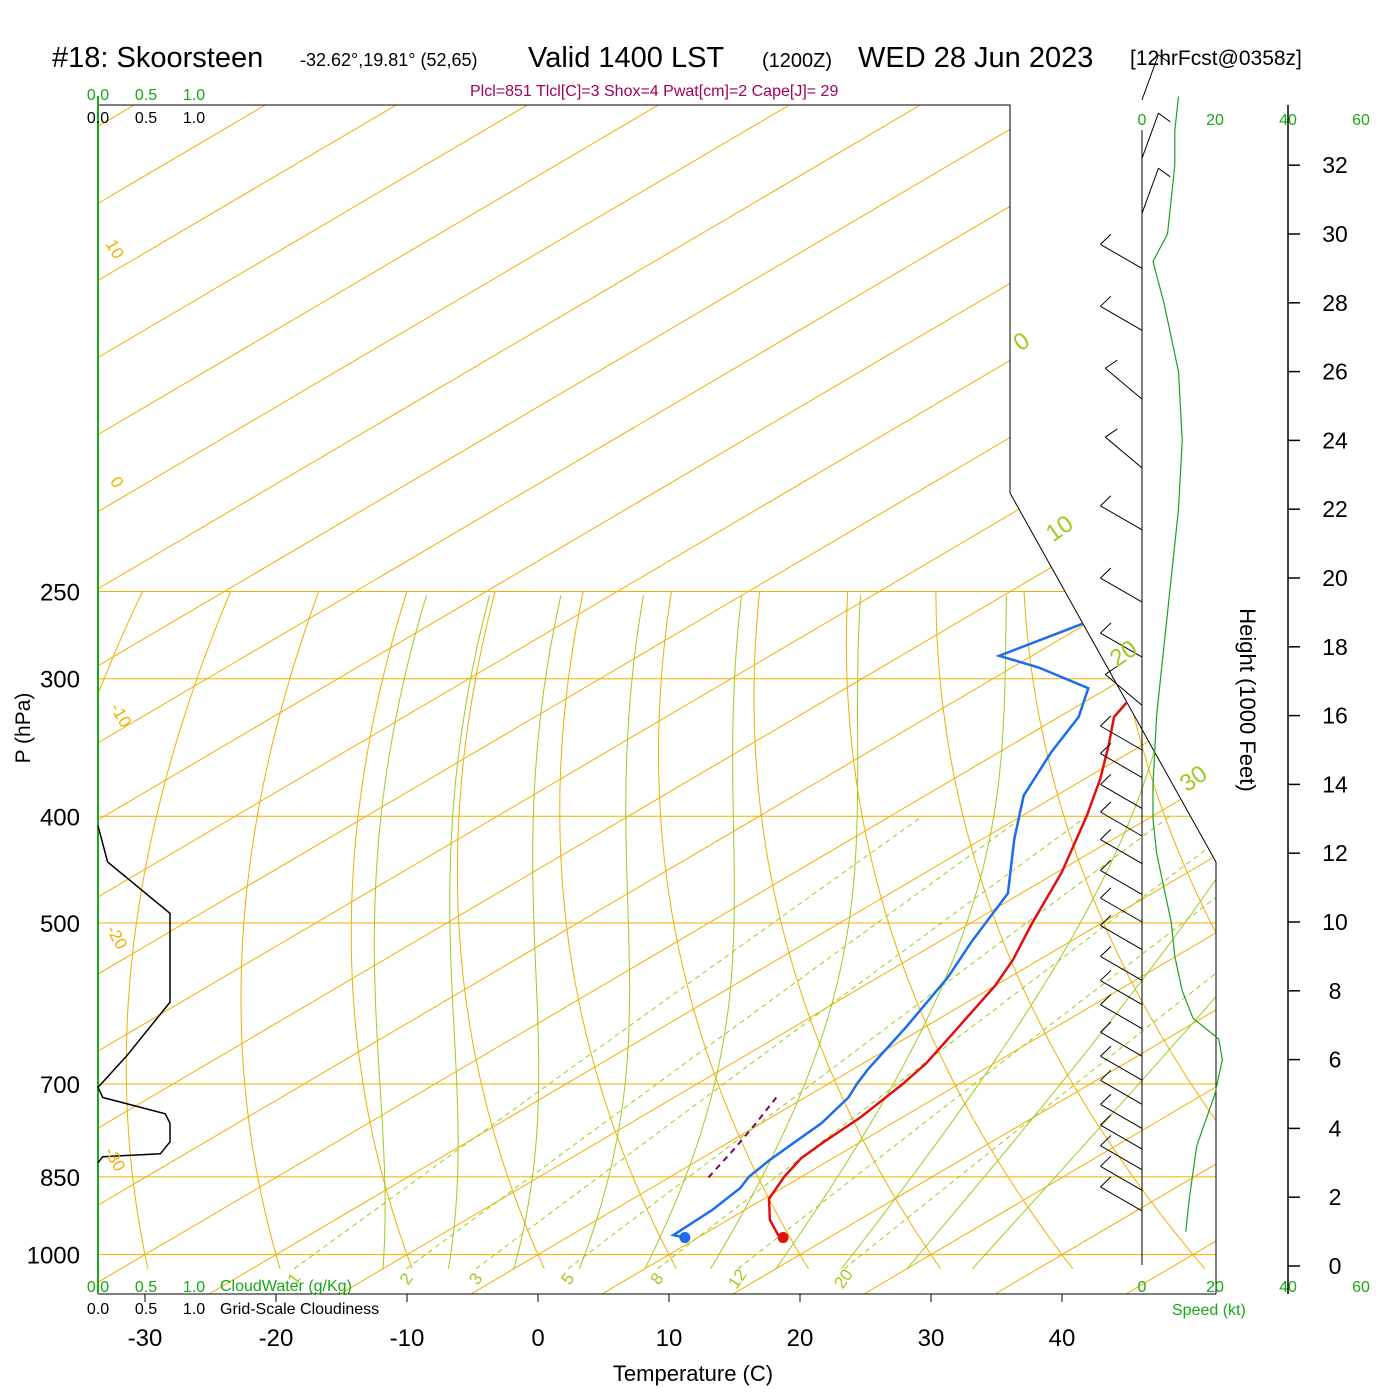 The height and width of the screenshot is (1400, 1400). What do you see at coordinates (146, 118) in the screenshot?
I see `cloudiness-tick-top: 0.5` at bounding box center [146, 118].